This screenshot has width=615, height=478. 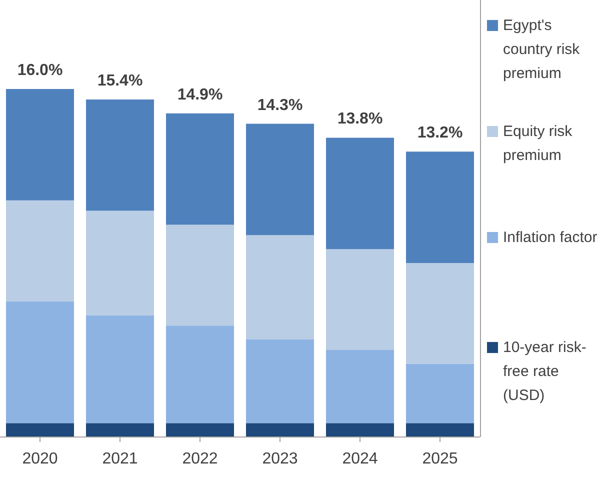 I want to click on annotation: 13.2%, so click(x=440, y=133).